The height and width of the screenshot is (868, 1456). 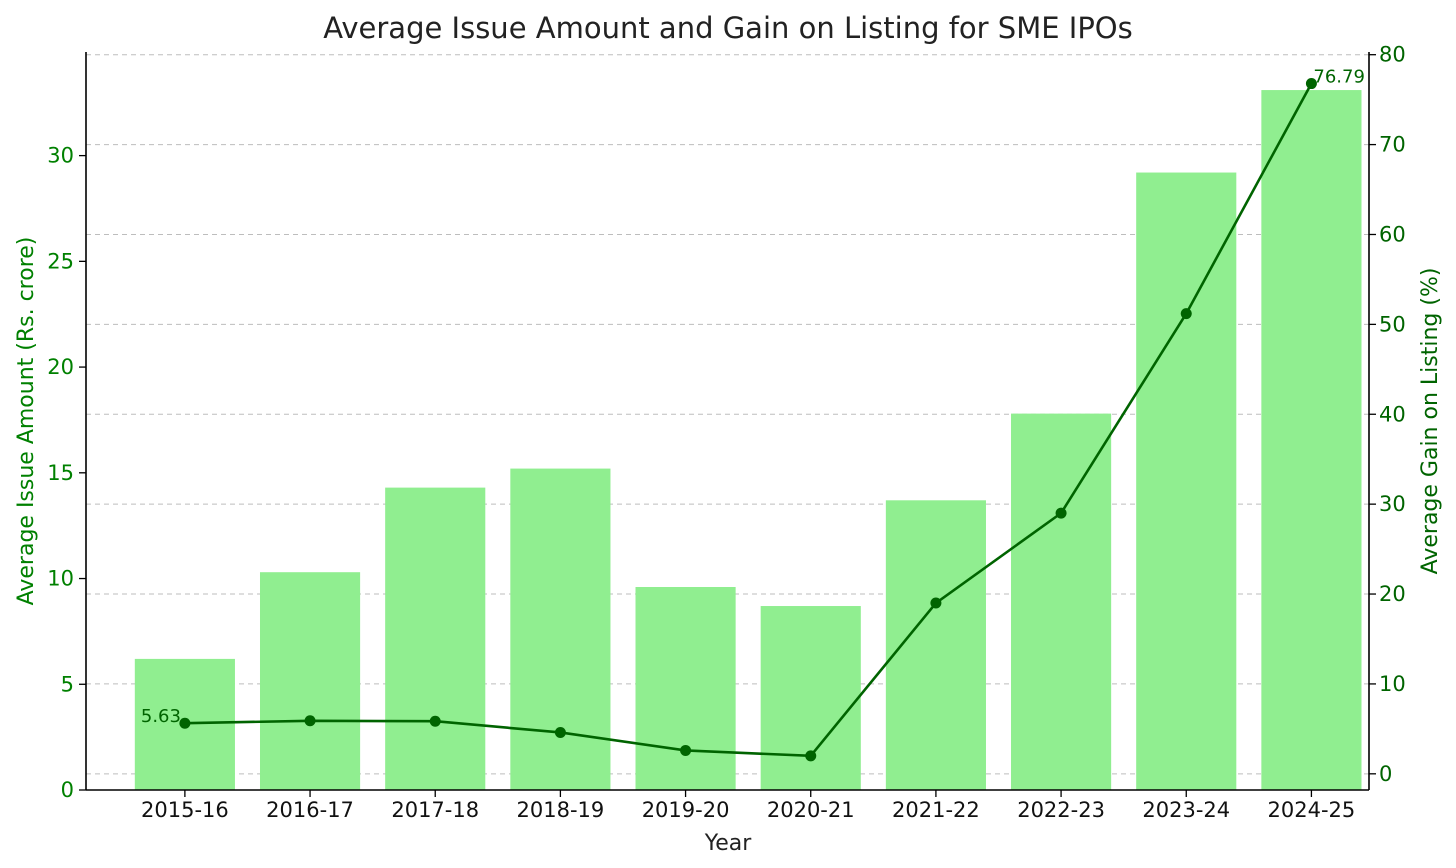 What do you see at coordinates (1385, 774) in the screenshot?
I see `y2-tick-label: 0` at bounding box center [1385, 774].